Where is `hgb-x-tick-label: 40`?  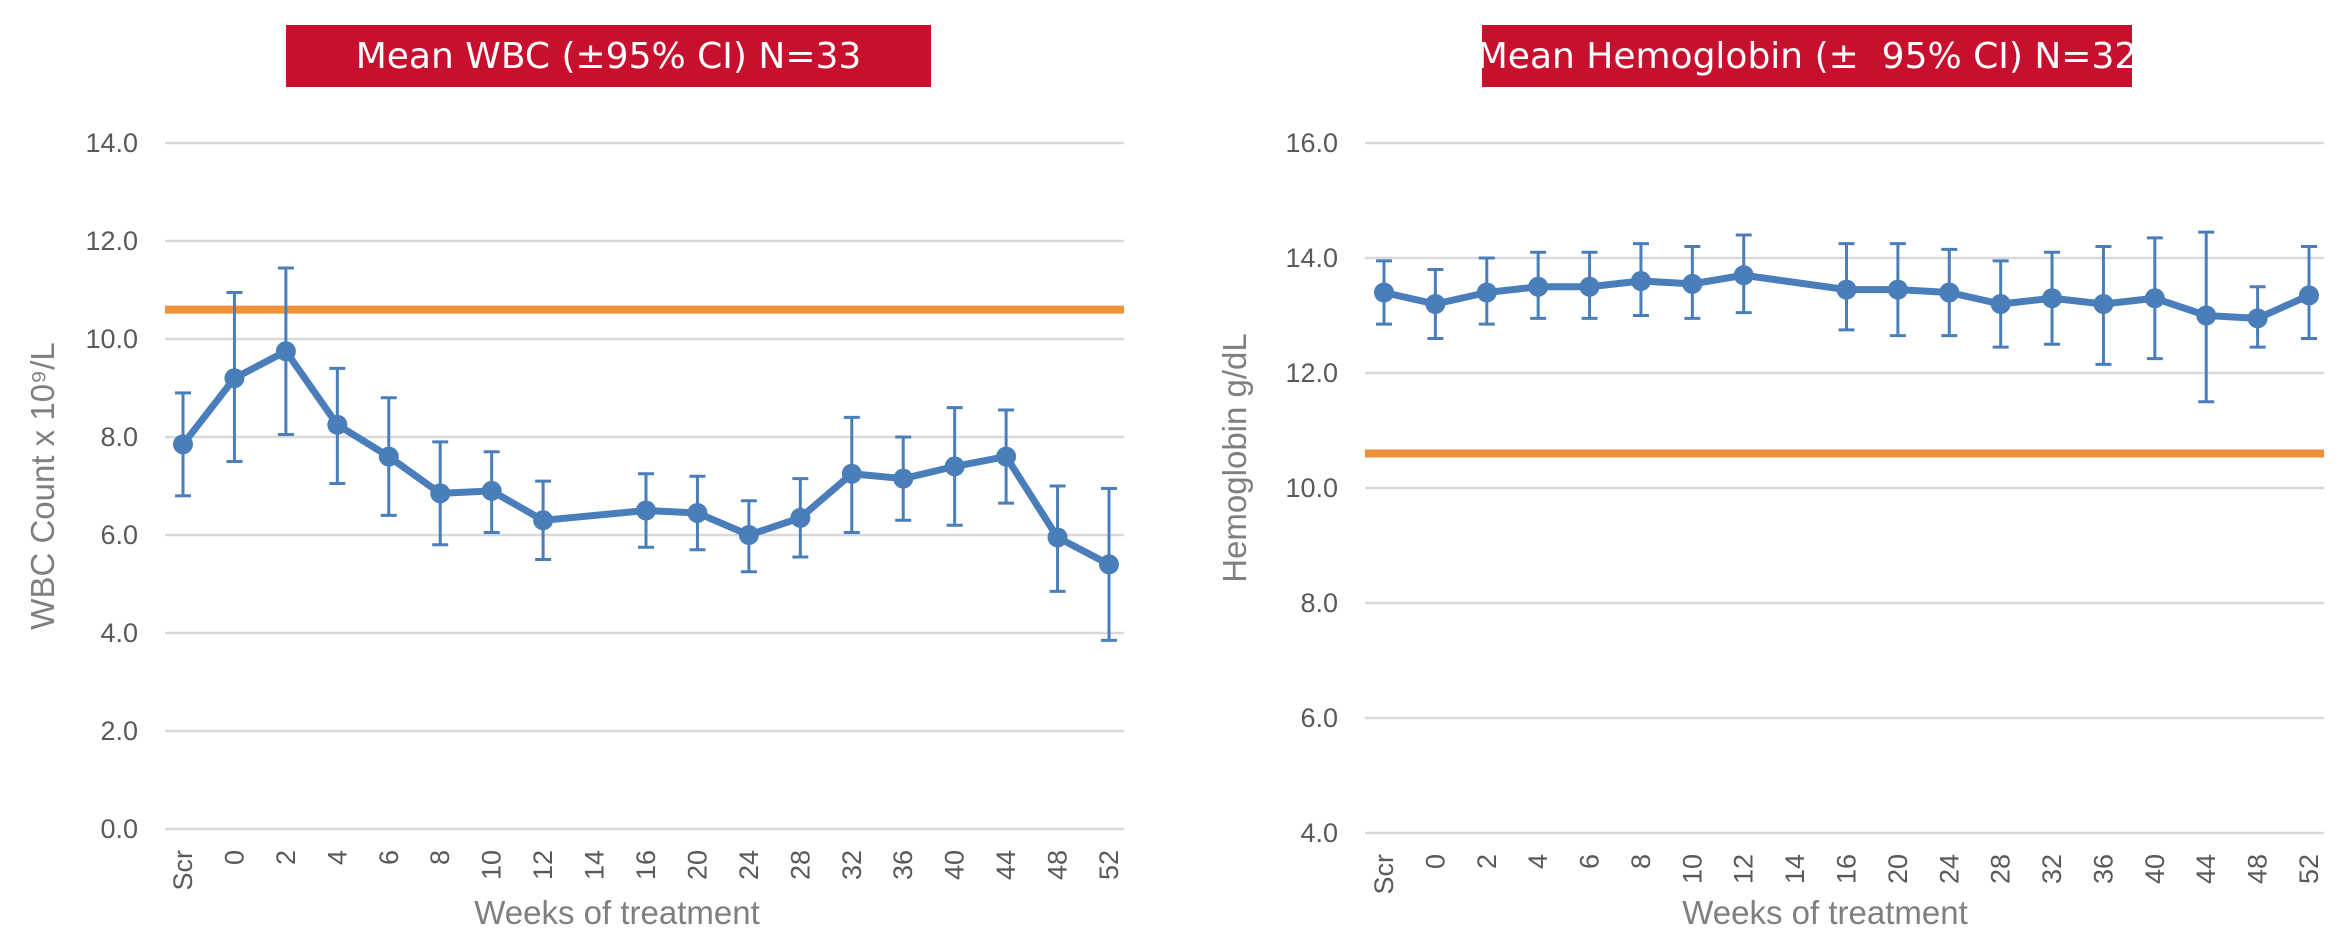 hgb-x-tick-label: 40 is located at coordinates (2155, 869).